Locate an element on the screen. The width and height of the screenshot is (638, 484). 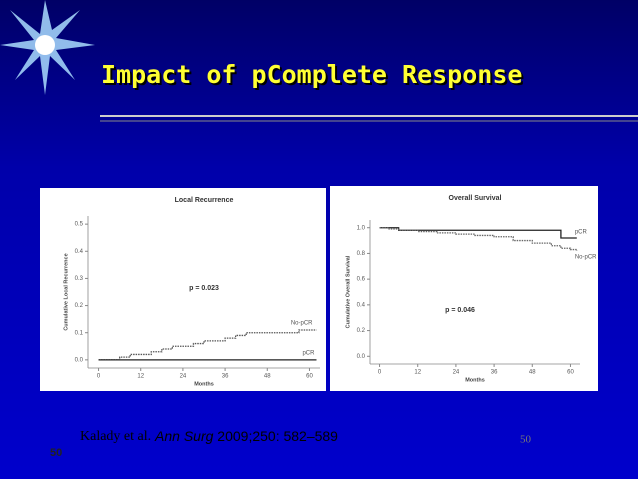
slide-title: Impact of pComplete Response is located at coordinates (311, 74).